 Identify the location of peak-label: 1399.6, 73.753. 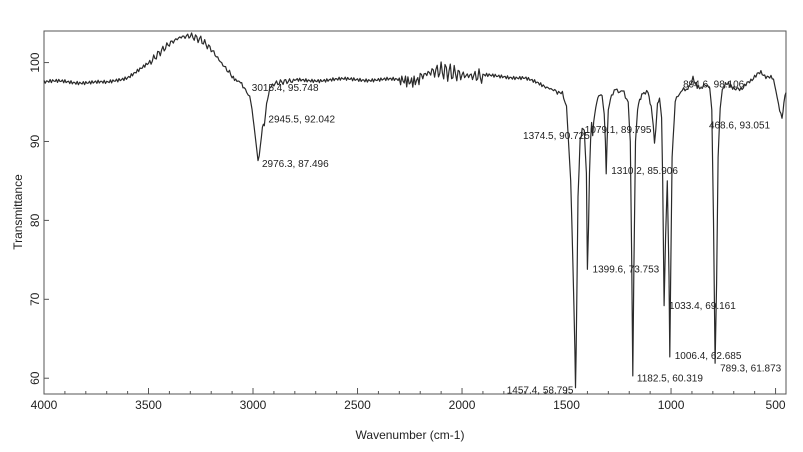
(626, 270).